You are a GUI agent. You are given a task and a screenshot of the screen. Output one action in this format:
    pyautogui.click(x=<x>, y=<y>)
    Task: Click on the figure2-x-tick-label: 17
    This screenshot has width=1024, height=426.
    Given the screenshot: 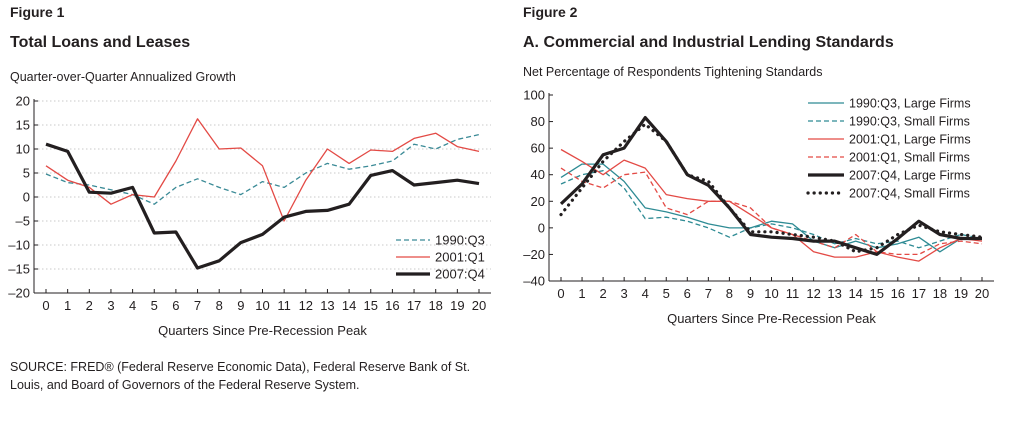 What is the action you would take?
    pyautogui.click(x=919, y=293)
    